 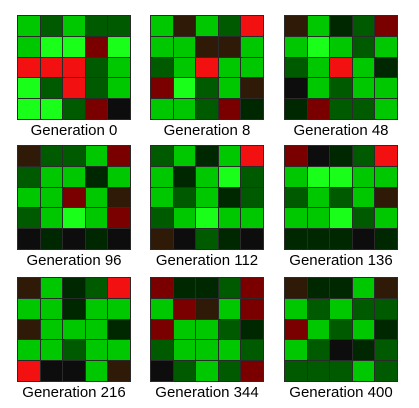 I want to click on generation-panel: Generation 0, so click(x=74, y=77).